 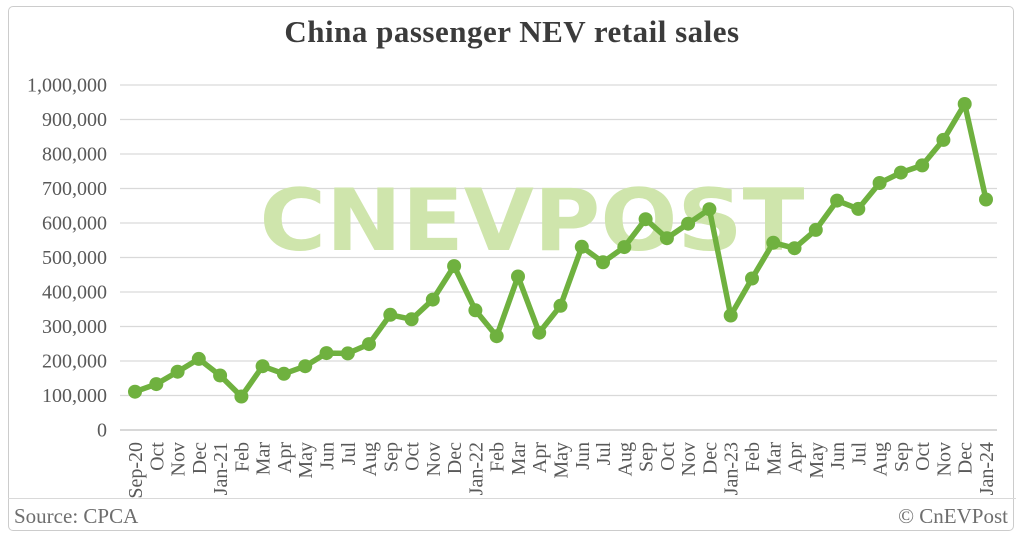 What do you see at coordinates (953, 516) in the screenshot?
I see `copyright-label: © CnEVPost` at bounding box center [953, 516].